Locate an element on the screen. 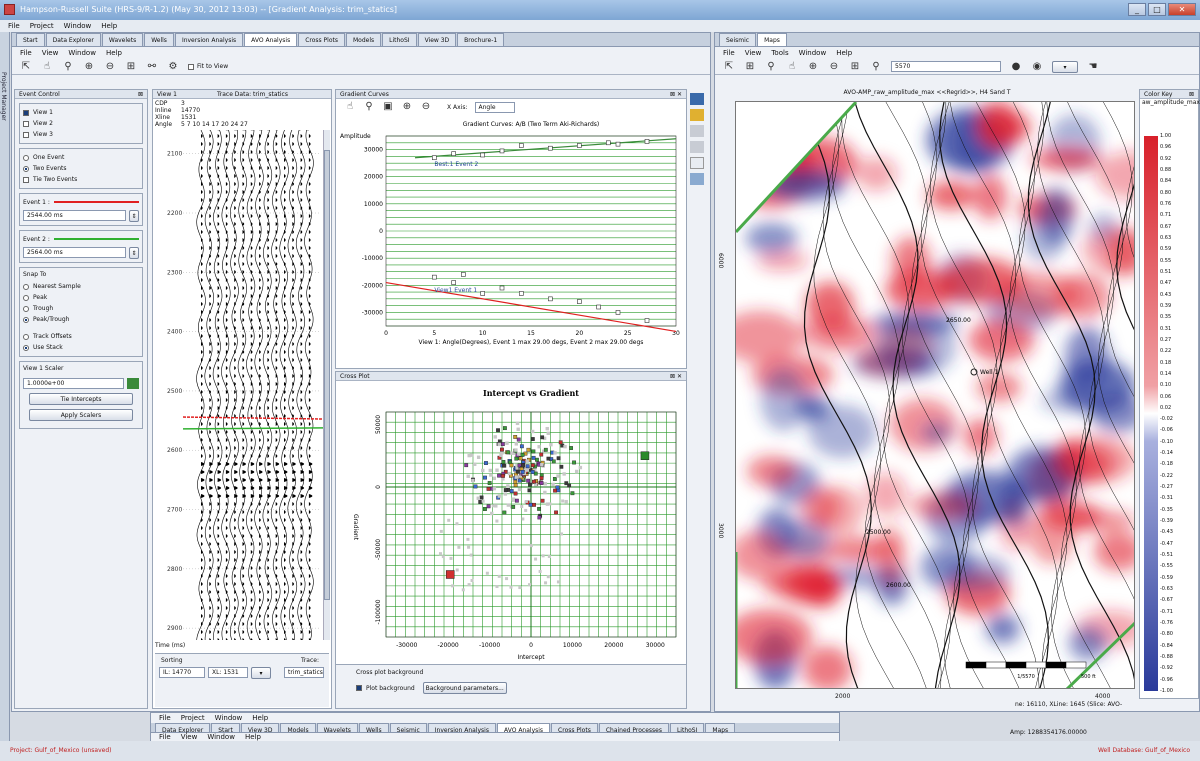  track-offsets-radio: Track Offsets is located at coordinates (81, 336).